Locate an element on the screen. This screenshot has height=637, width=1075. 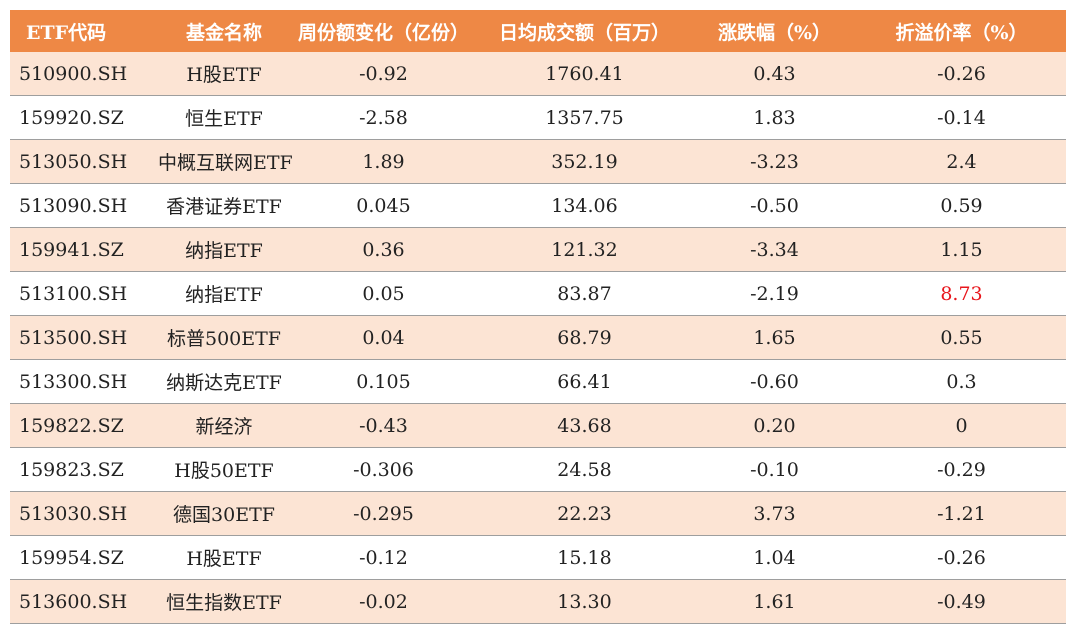
table-row: 513030.SH 德国30ETF -0.295 22.23 3.73 -1.21 is located at coordinates (538, 514).